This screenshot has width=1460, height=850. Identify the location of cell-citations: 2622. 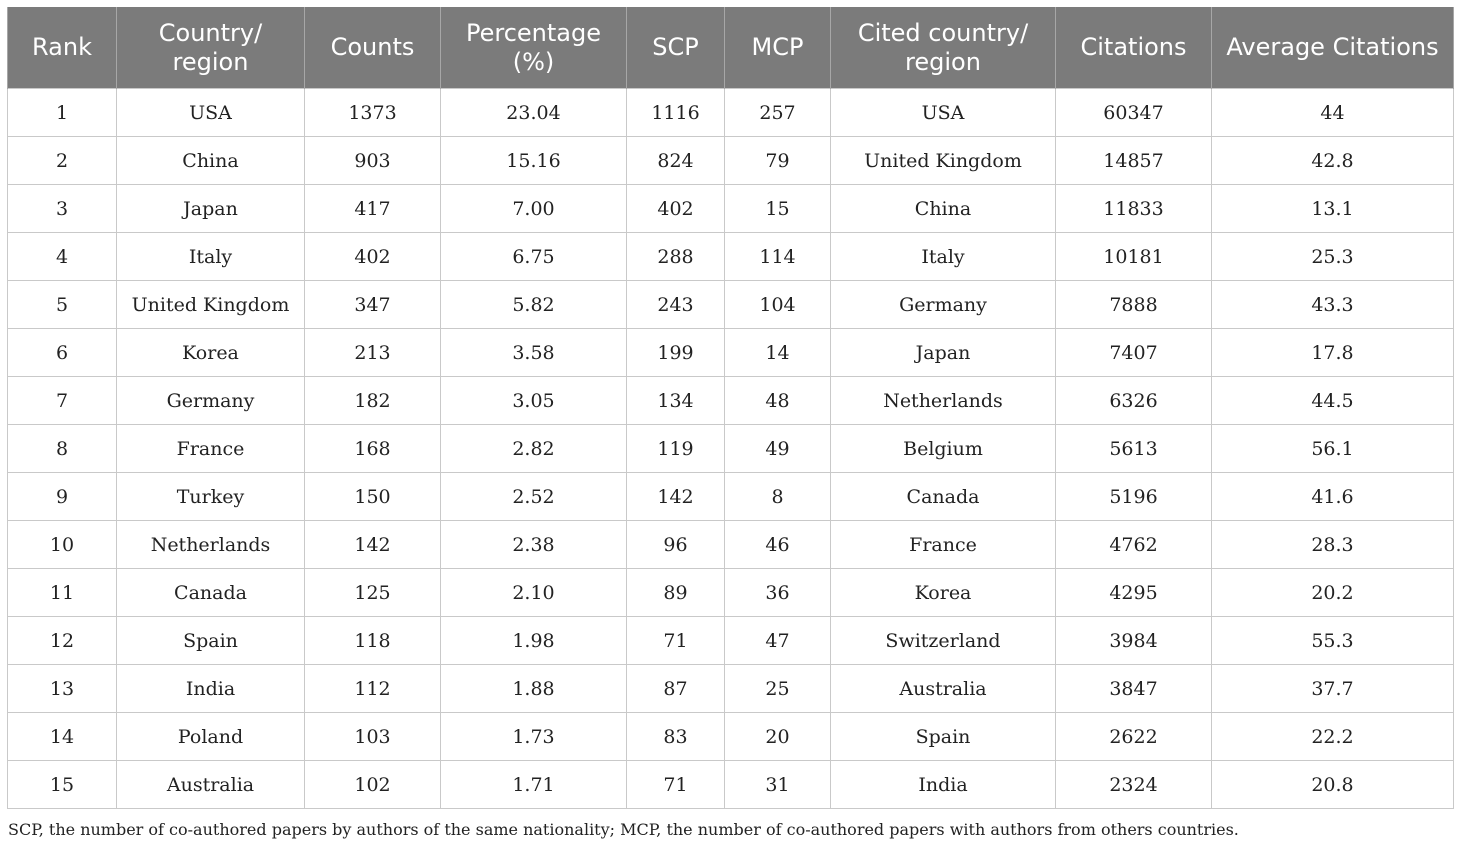
(1133, 736).